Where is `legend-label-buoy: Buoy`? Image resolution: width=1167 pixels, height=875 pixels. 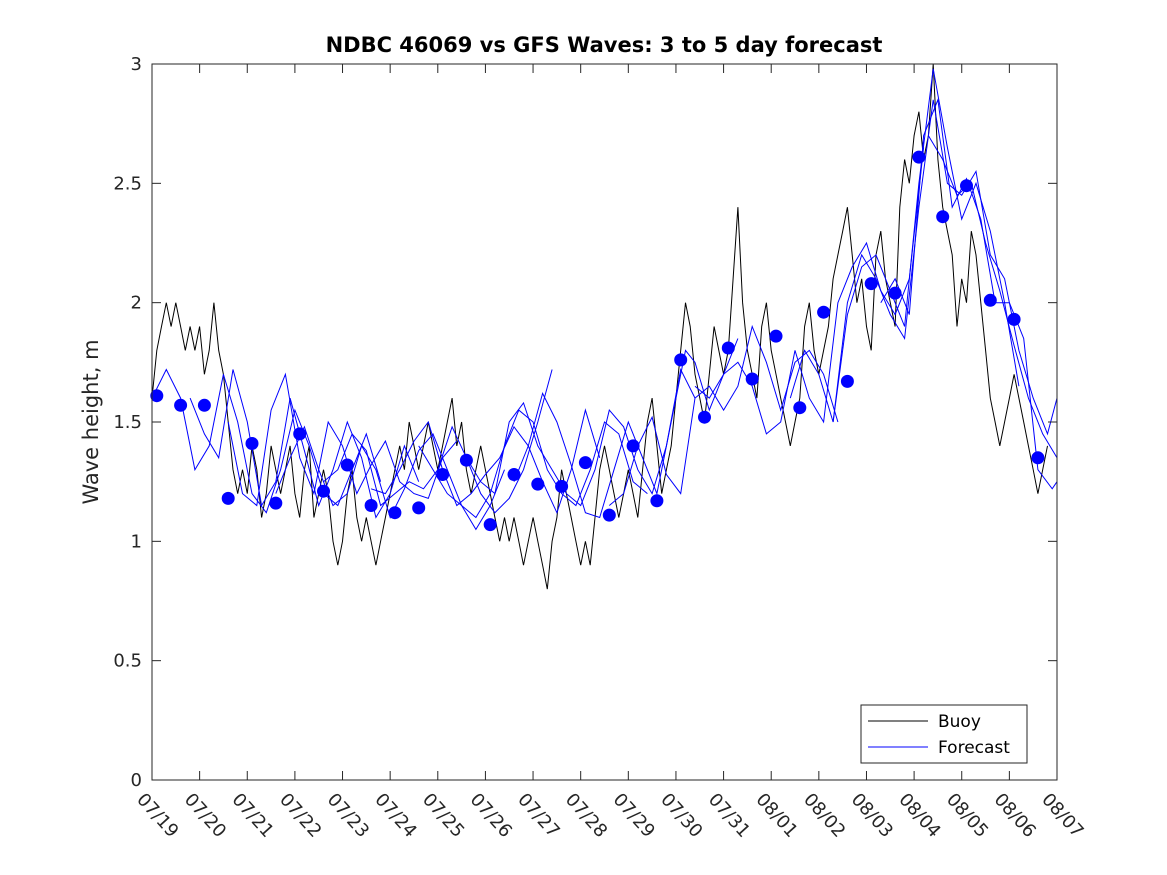 legend-label-buoy: Buoy is located at coordinates (959, 722).